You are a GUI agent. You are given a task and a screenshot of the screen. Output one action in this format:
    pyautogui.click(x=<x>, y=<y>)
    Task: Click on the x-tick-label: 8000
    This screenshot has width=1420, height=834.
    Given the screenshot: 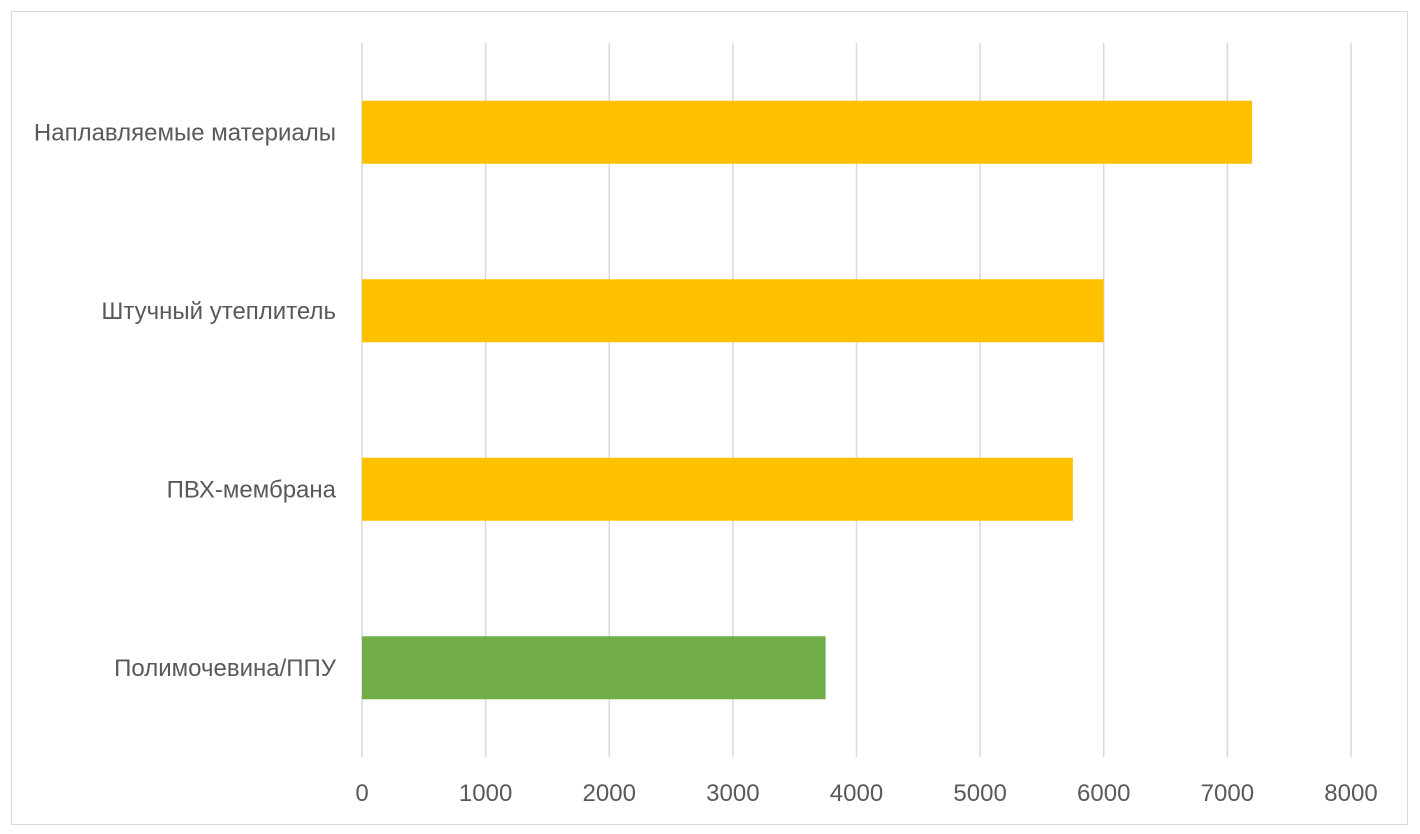 What is the action you would take?
    pyautogui.click(x=1350, y=793)
    